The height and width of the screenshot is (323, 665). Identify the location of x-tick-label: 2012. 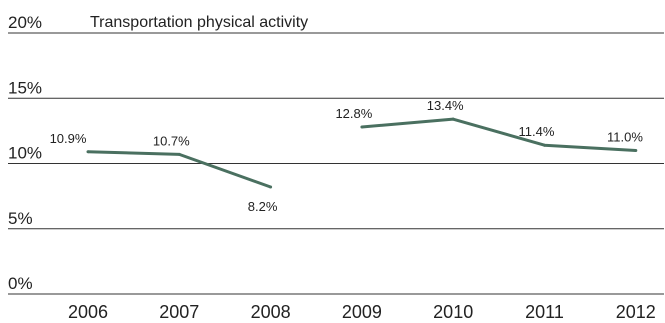
(636, 312).